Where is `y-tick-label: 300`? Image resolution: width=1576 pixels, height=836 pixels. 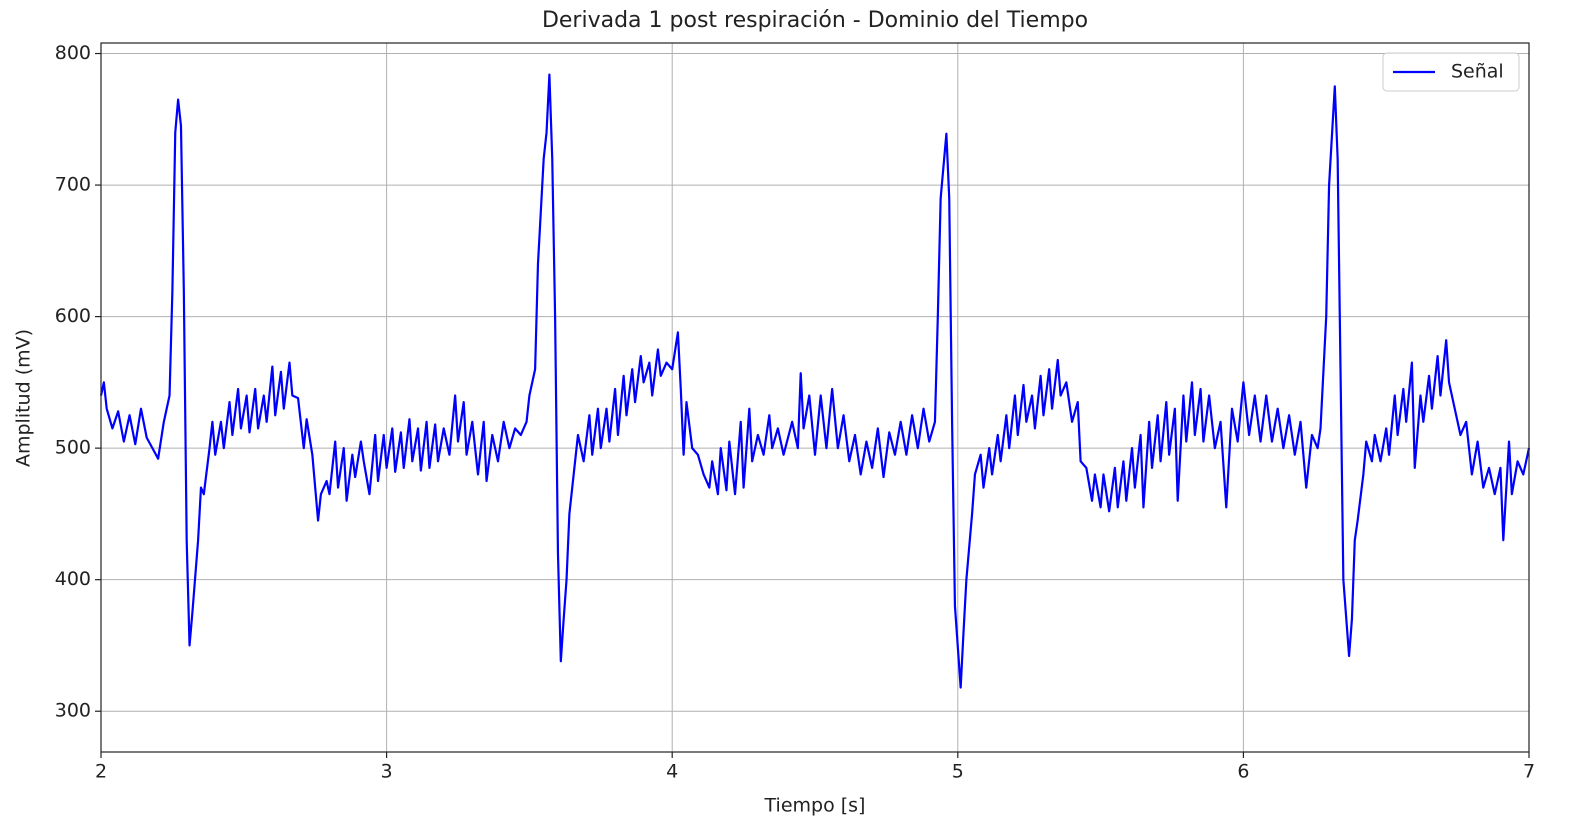 y-tick-label: 300 is located at coordinates (73, 711).